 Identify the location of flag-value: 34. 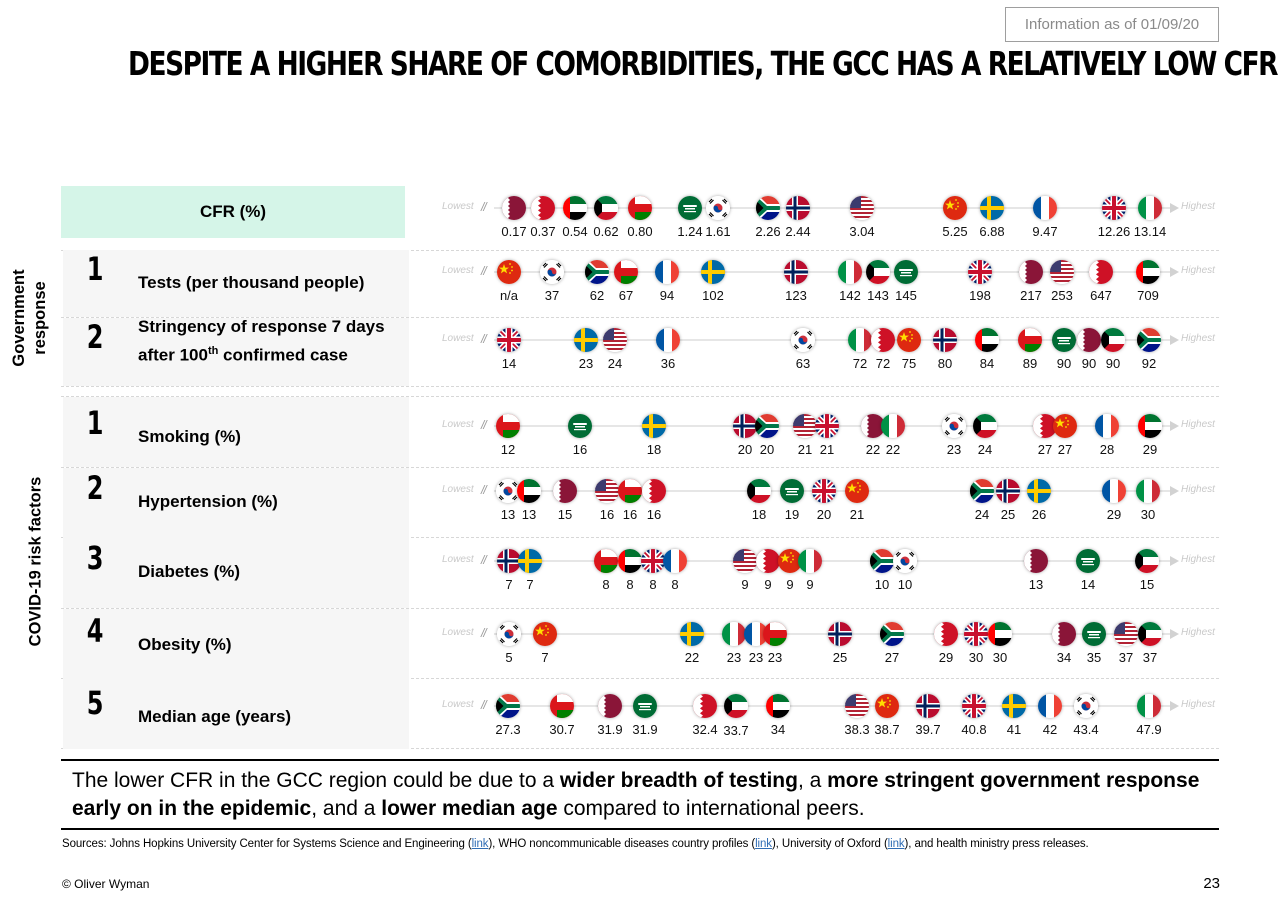
(778, 729).